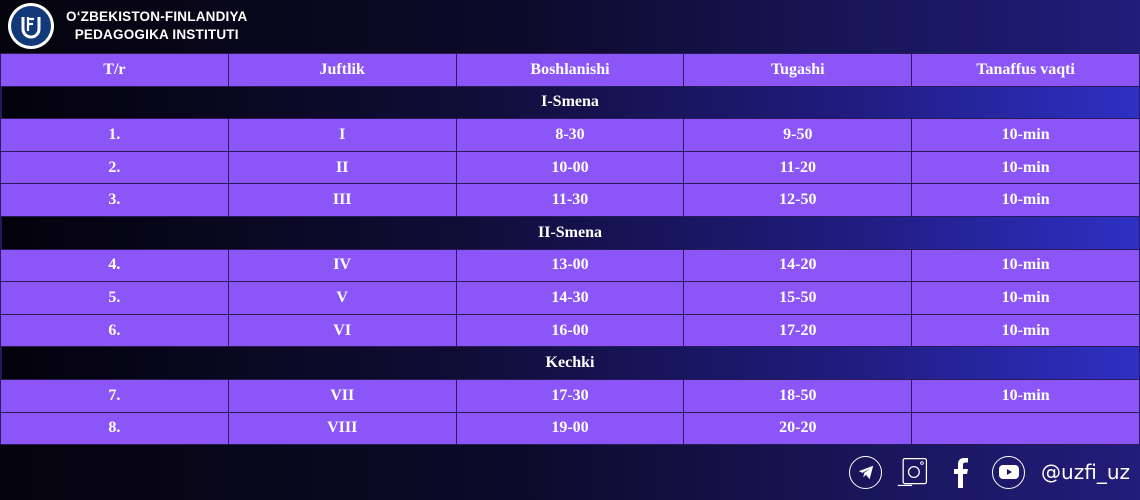  I want to click on table-row: 4. IV 13-00 14-20 10-min, so click(570, 265).